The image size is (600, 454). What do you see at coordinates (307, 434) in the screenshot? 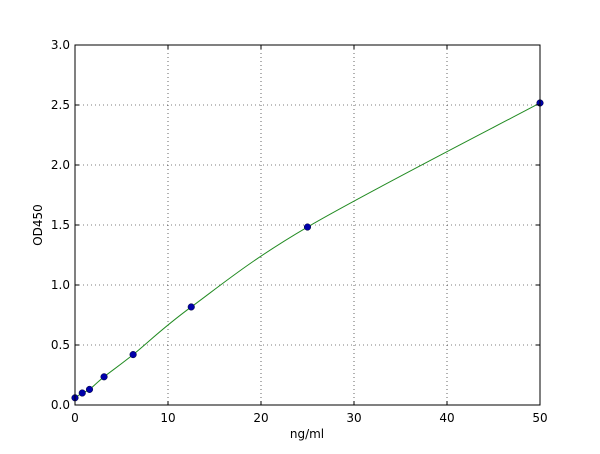
I see `x-axis-label: ng/ml` at bounding box center [307, 434].